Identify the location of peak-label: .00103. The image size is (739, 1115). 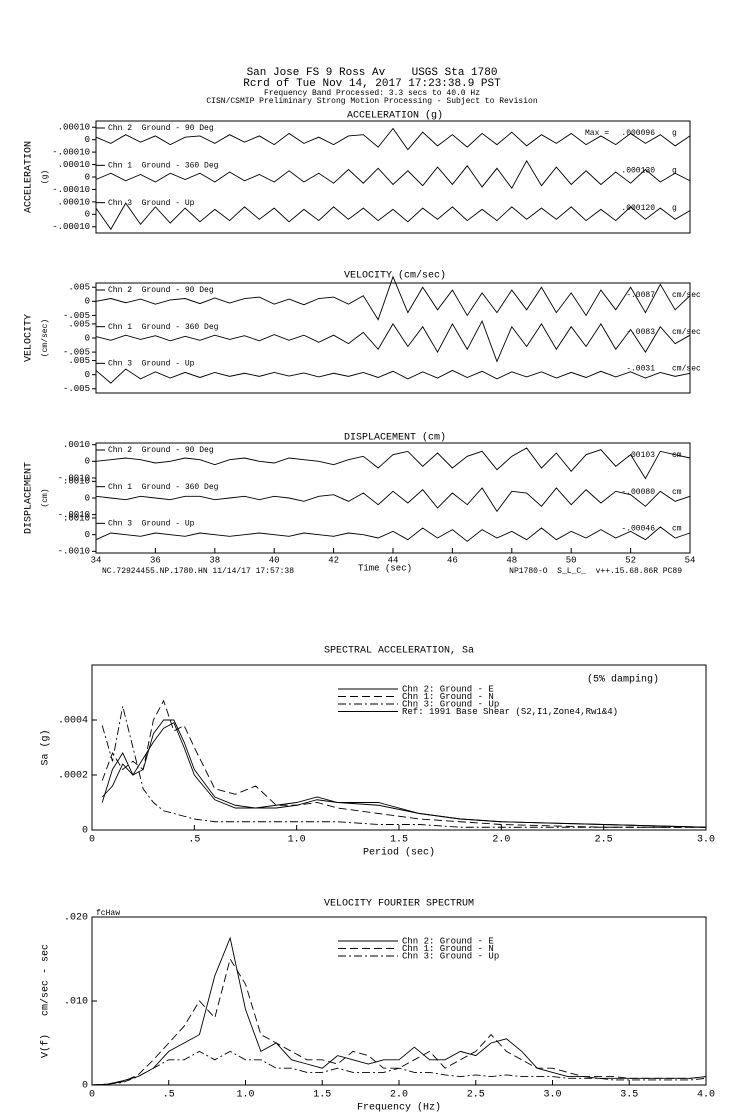
(640, 455).